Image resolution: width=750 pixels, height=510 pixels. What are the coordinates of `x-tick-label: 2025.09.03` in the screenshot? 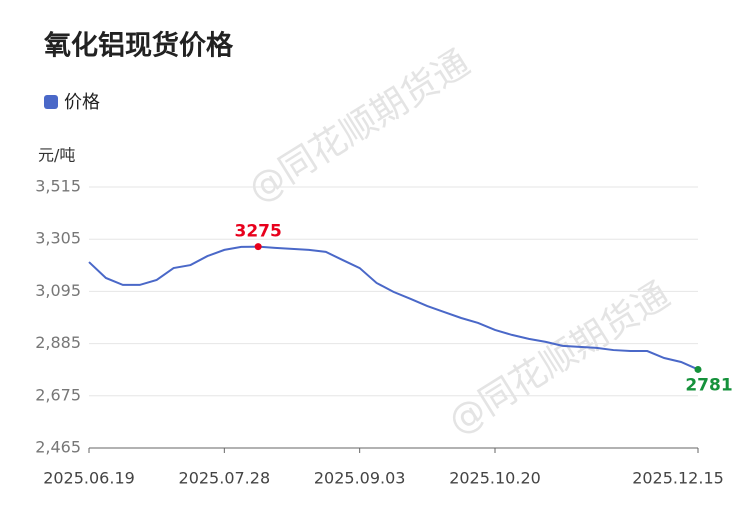 It's located at (360, 478).